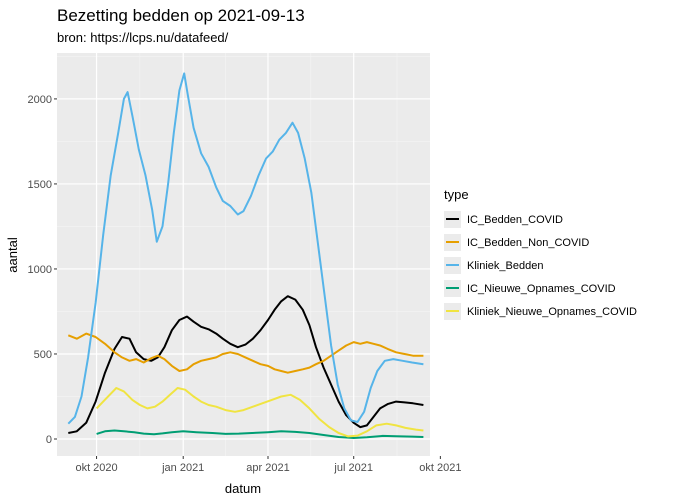  What do you see at coordinates (353, 468) in the screenshot?
I see `x-tick-label: jul 2021` at bounding box center [353, 468].